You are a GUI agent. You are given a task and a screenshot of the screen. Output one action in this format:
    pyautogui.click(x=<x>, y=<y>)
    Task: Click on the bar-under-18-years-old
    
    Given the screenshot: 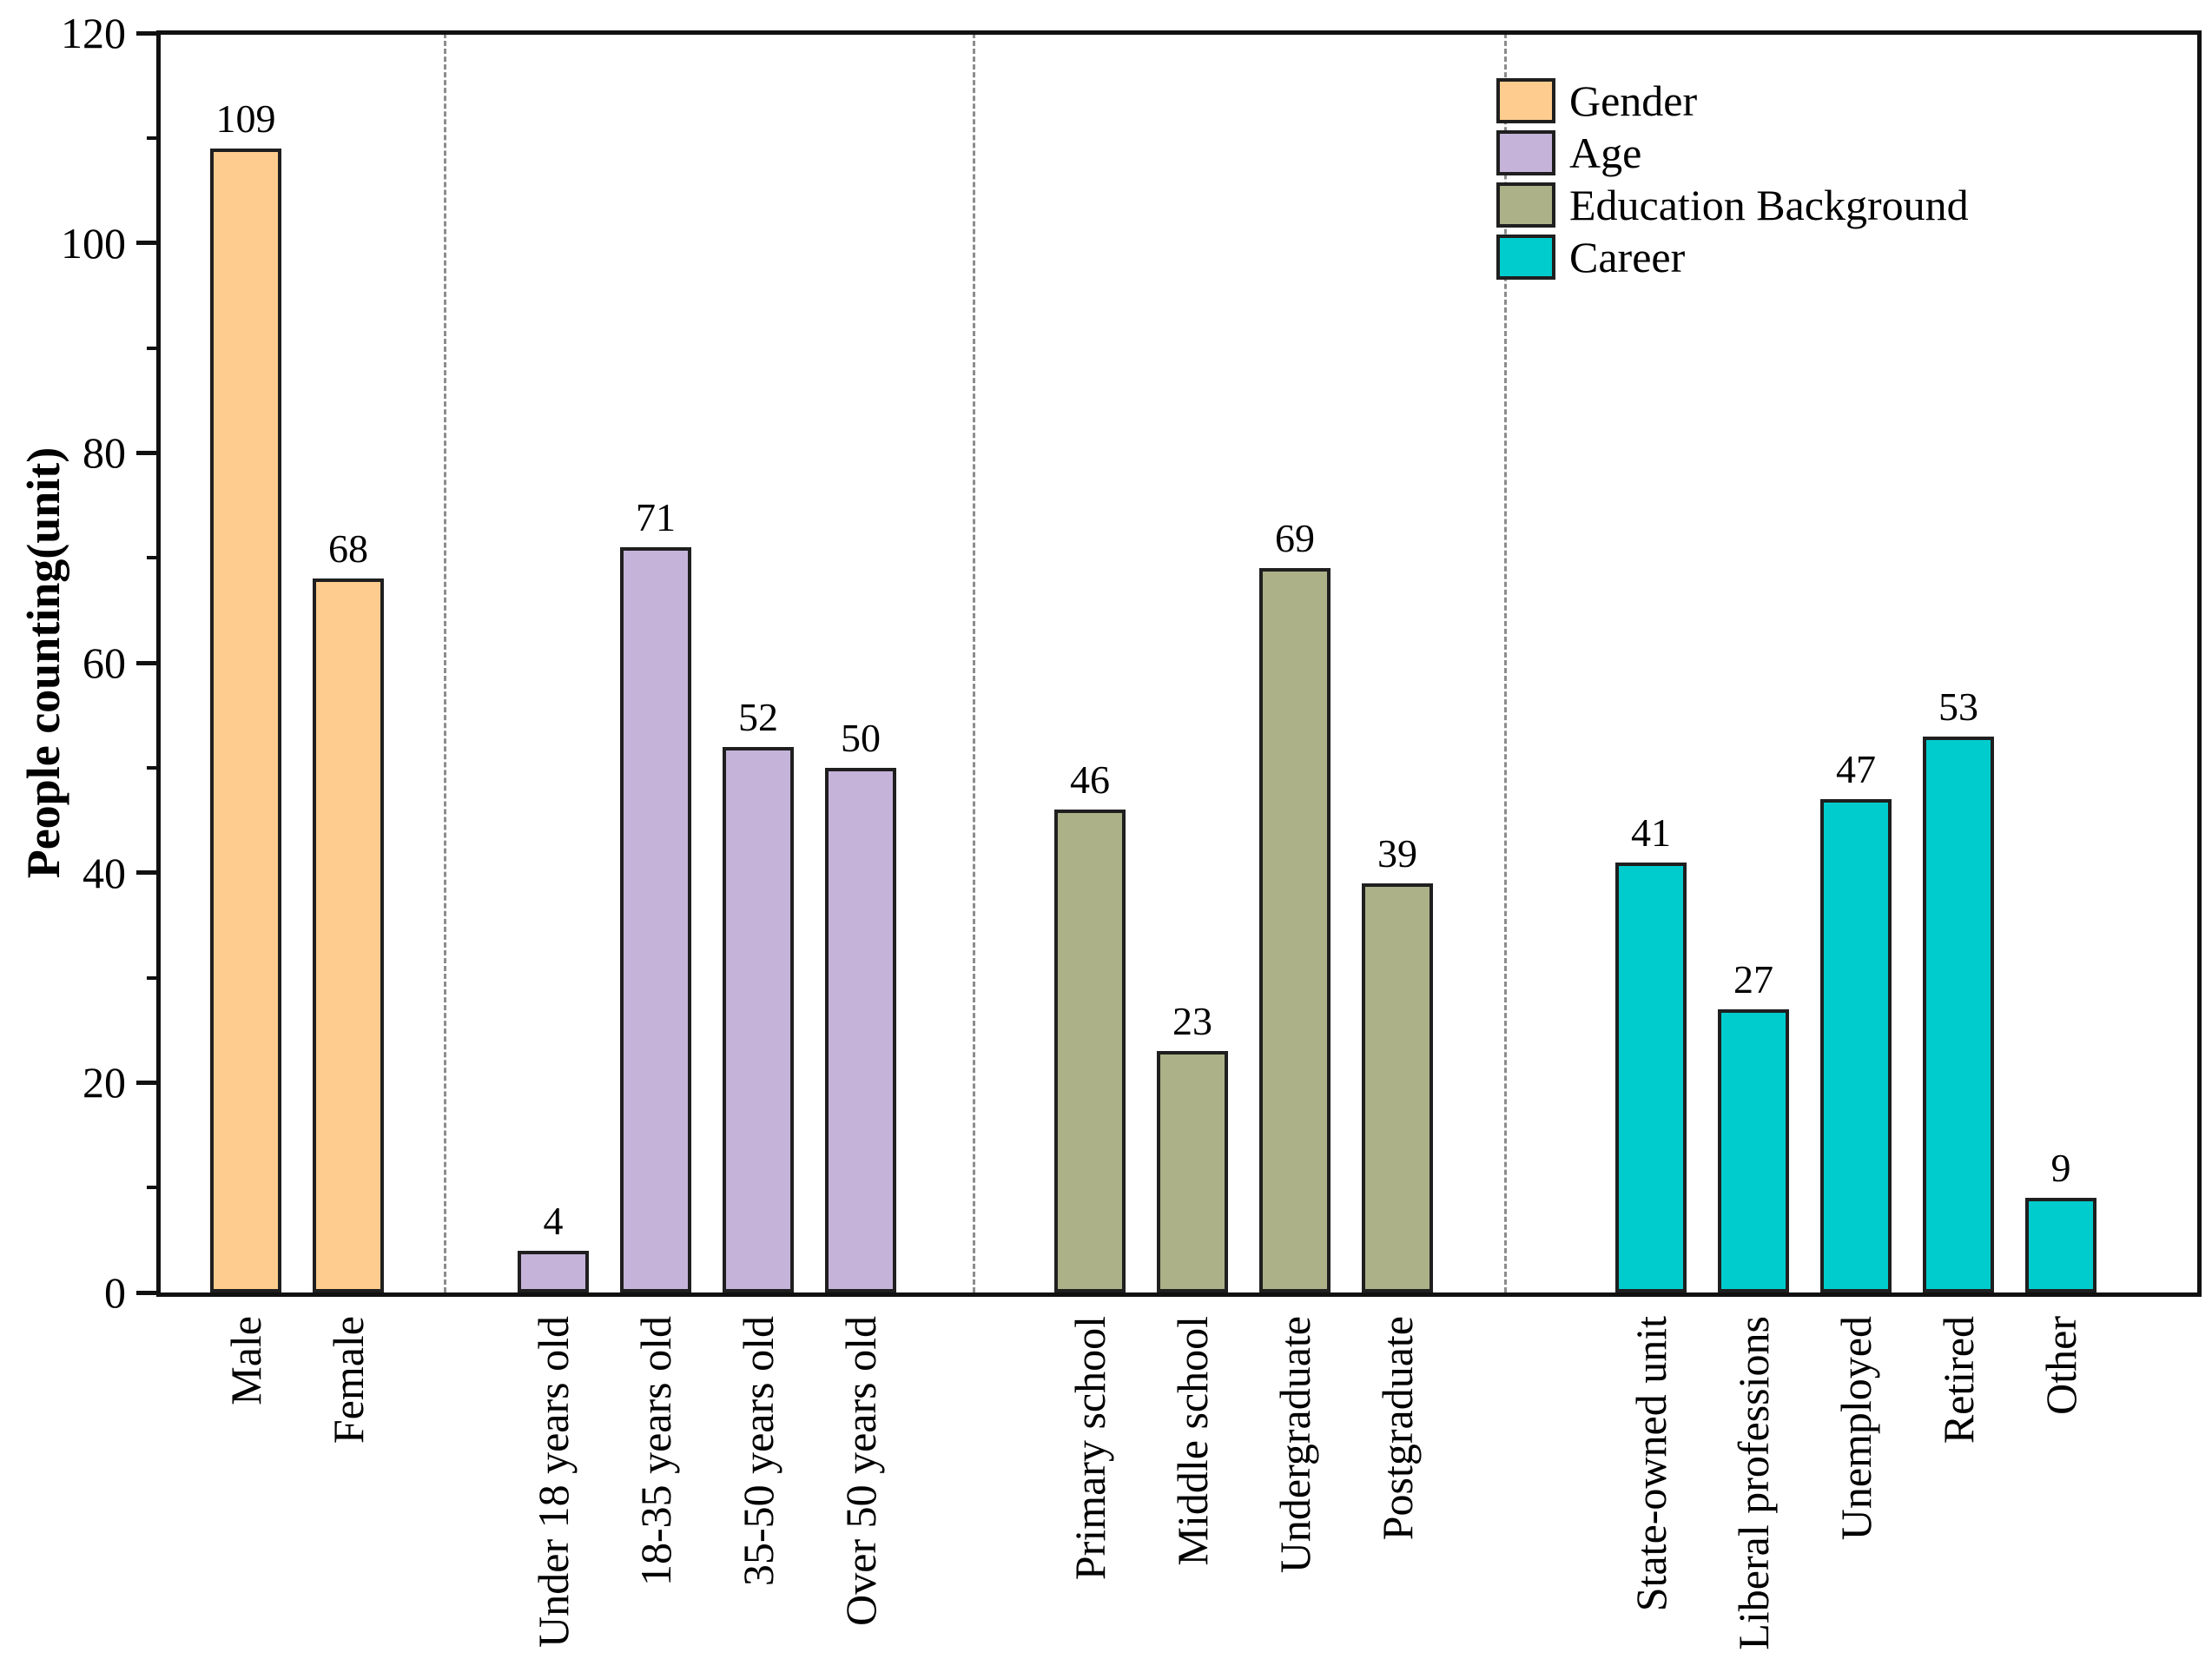 What is the action you would take?
    pyautogui.click(x=554, y=1271)
    